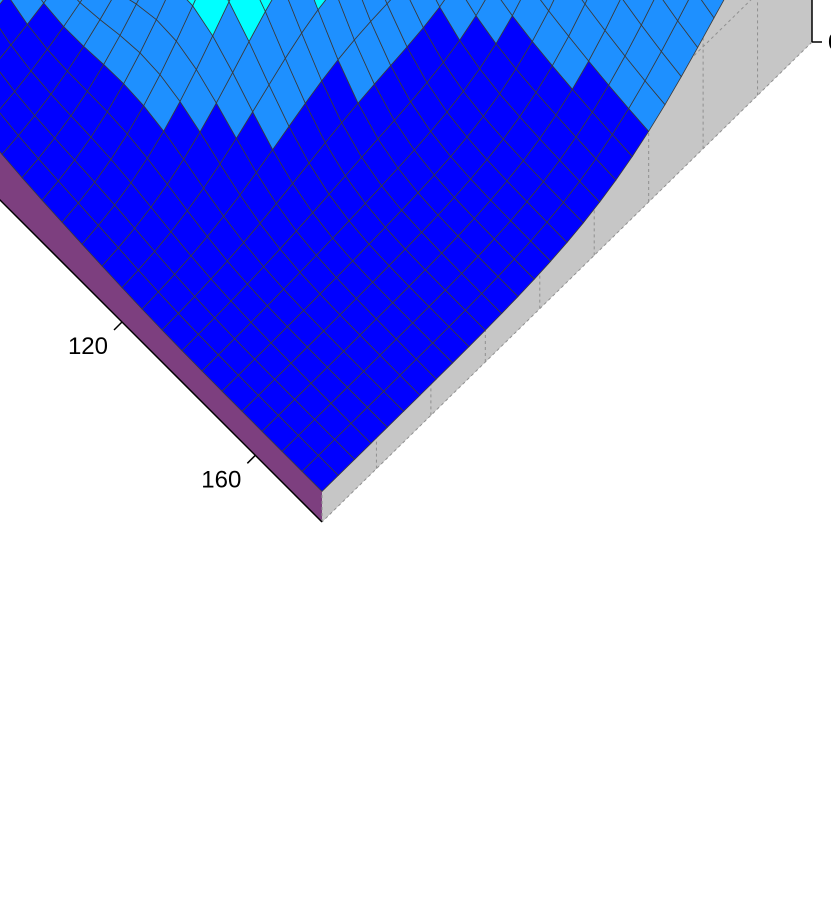 This screenshot has height=915, width=831. What do you see at coordinates (88, 346) in the screenshot?
I see `x-tick-label: 120` at bounding box center [88, 346].